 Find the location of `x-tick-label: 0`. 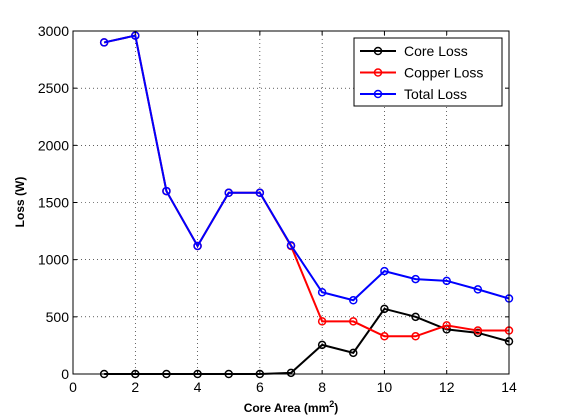

x-tick-label: 0 is located at coordinates (73, 387).